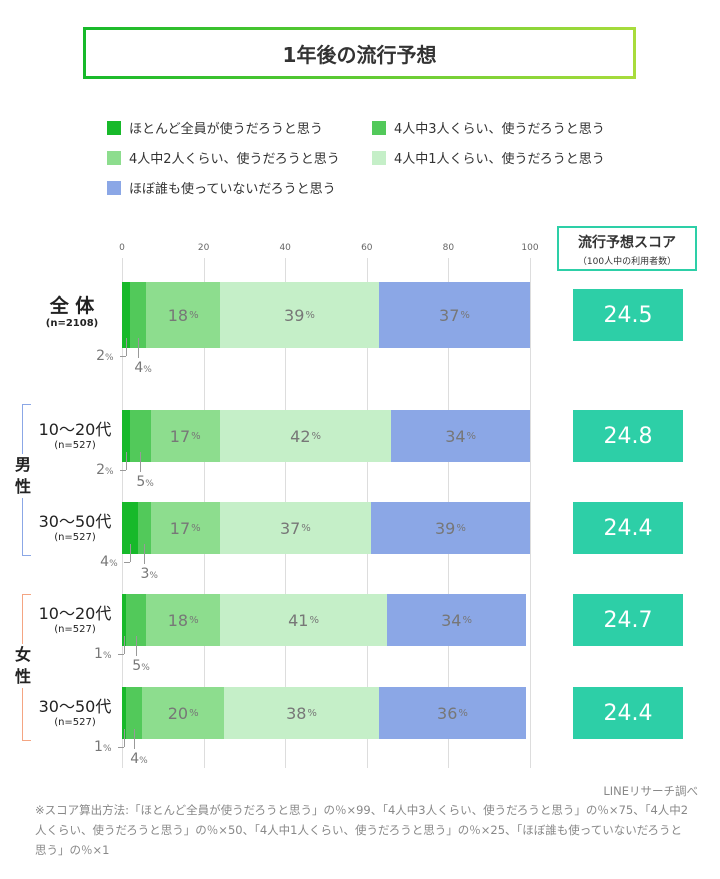 The image size is (720, 879). What do you see at coordinates (530, 248) in the screenshot?
I see `x-tick-label: 100` at bounding box center [530, 248].